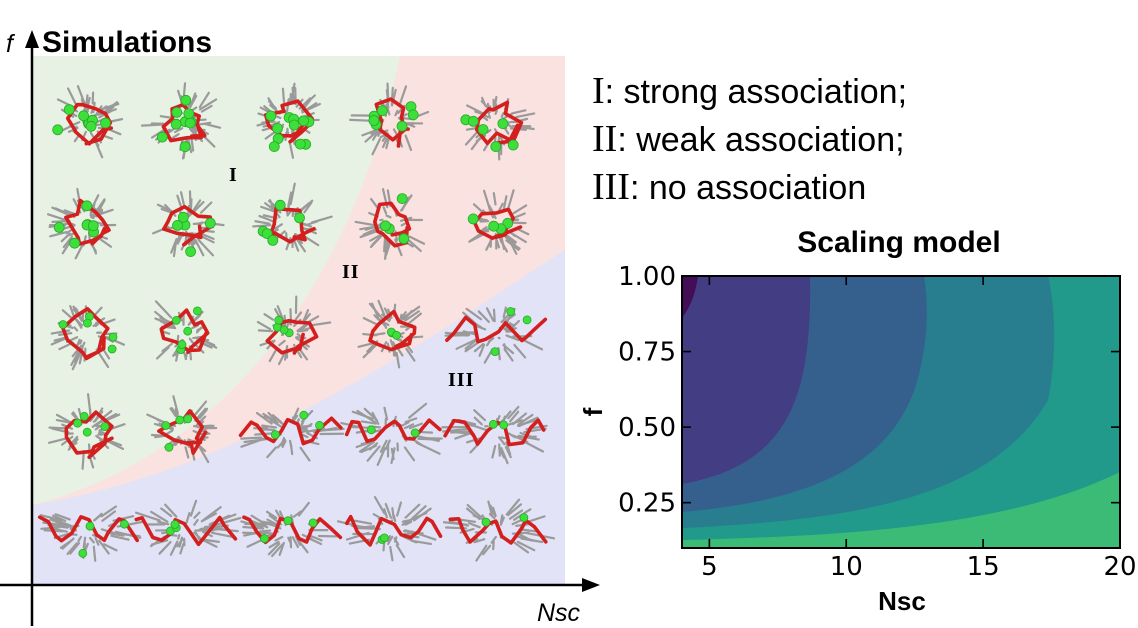  What do you see at coordinates (748, 139) in the screenshot?
I see `legend-item-weak: II: weak association;` at bounding box center [748, 139].